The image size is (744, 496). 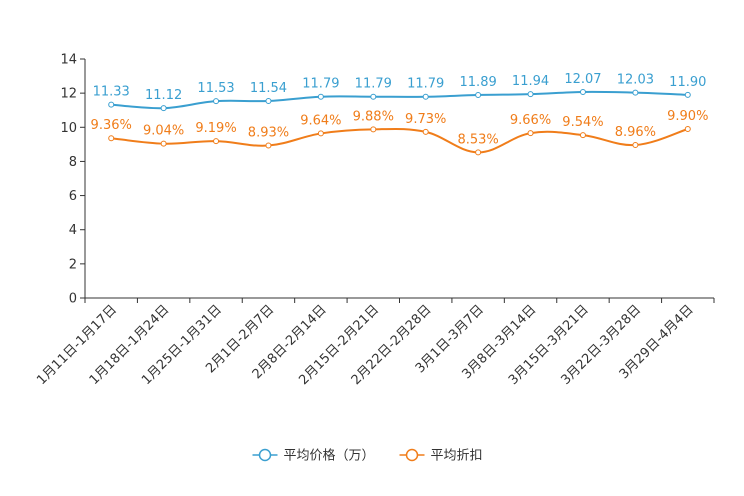 What do you see at coordinates (687, 82) in the screenshot?
I see `data-label: 11.90` at bounding box center [687, 82].